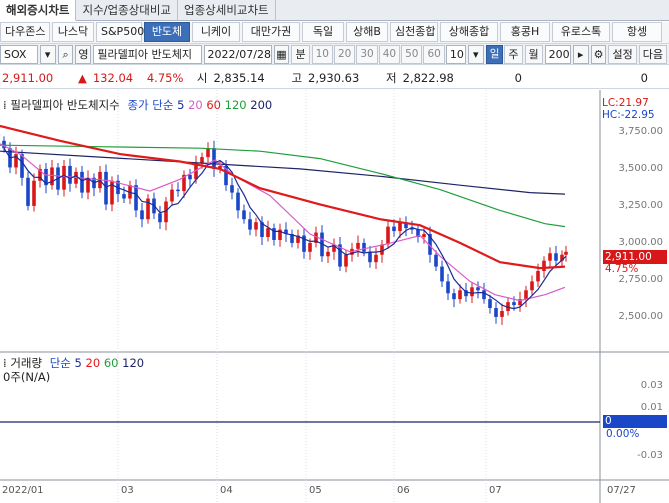  I want to click on next-button: 다음, so click(652, 54).